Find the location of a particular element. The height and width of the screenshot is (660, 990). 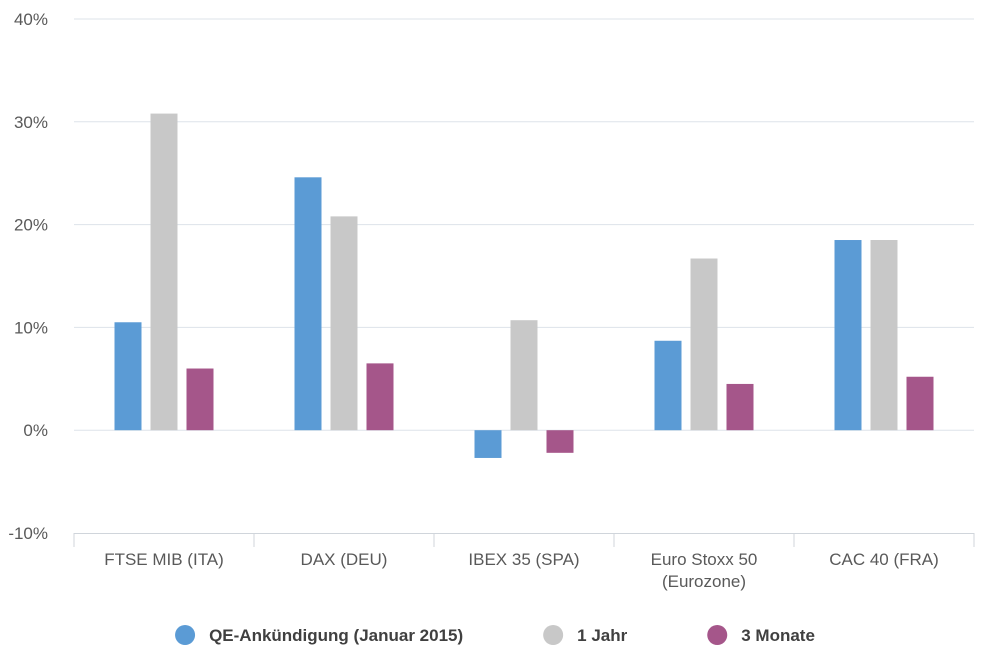

y-tick-label: 0% is located at coordinates (35, 430).